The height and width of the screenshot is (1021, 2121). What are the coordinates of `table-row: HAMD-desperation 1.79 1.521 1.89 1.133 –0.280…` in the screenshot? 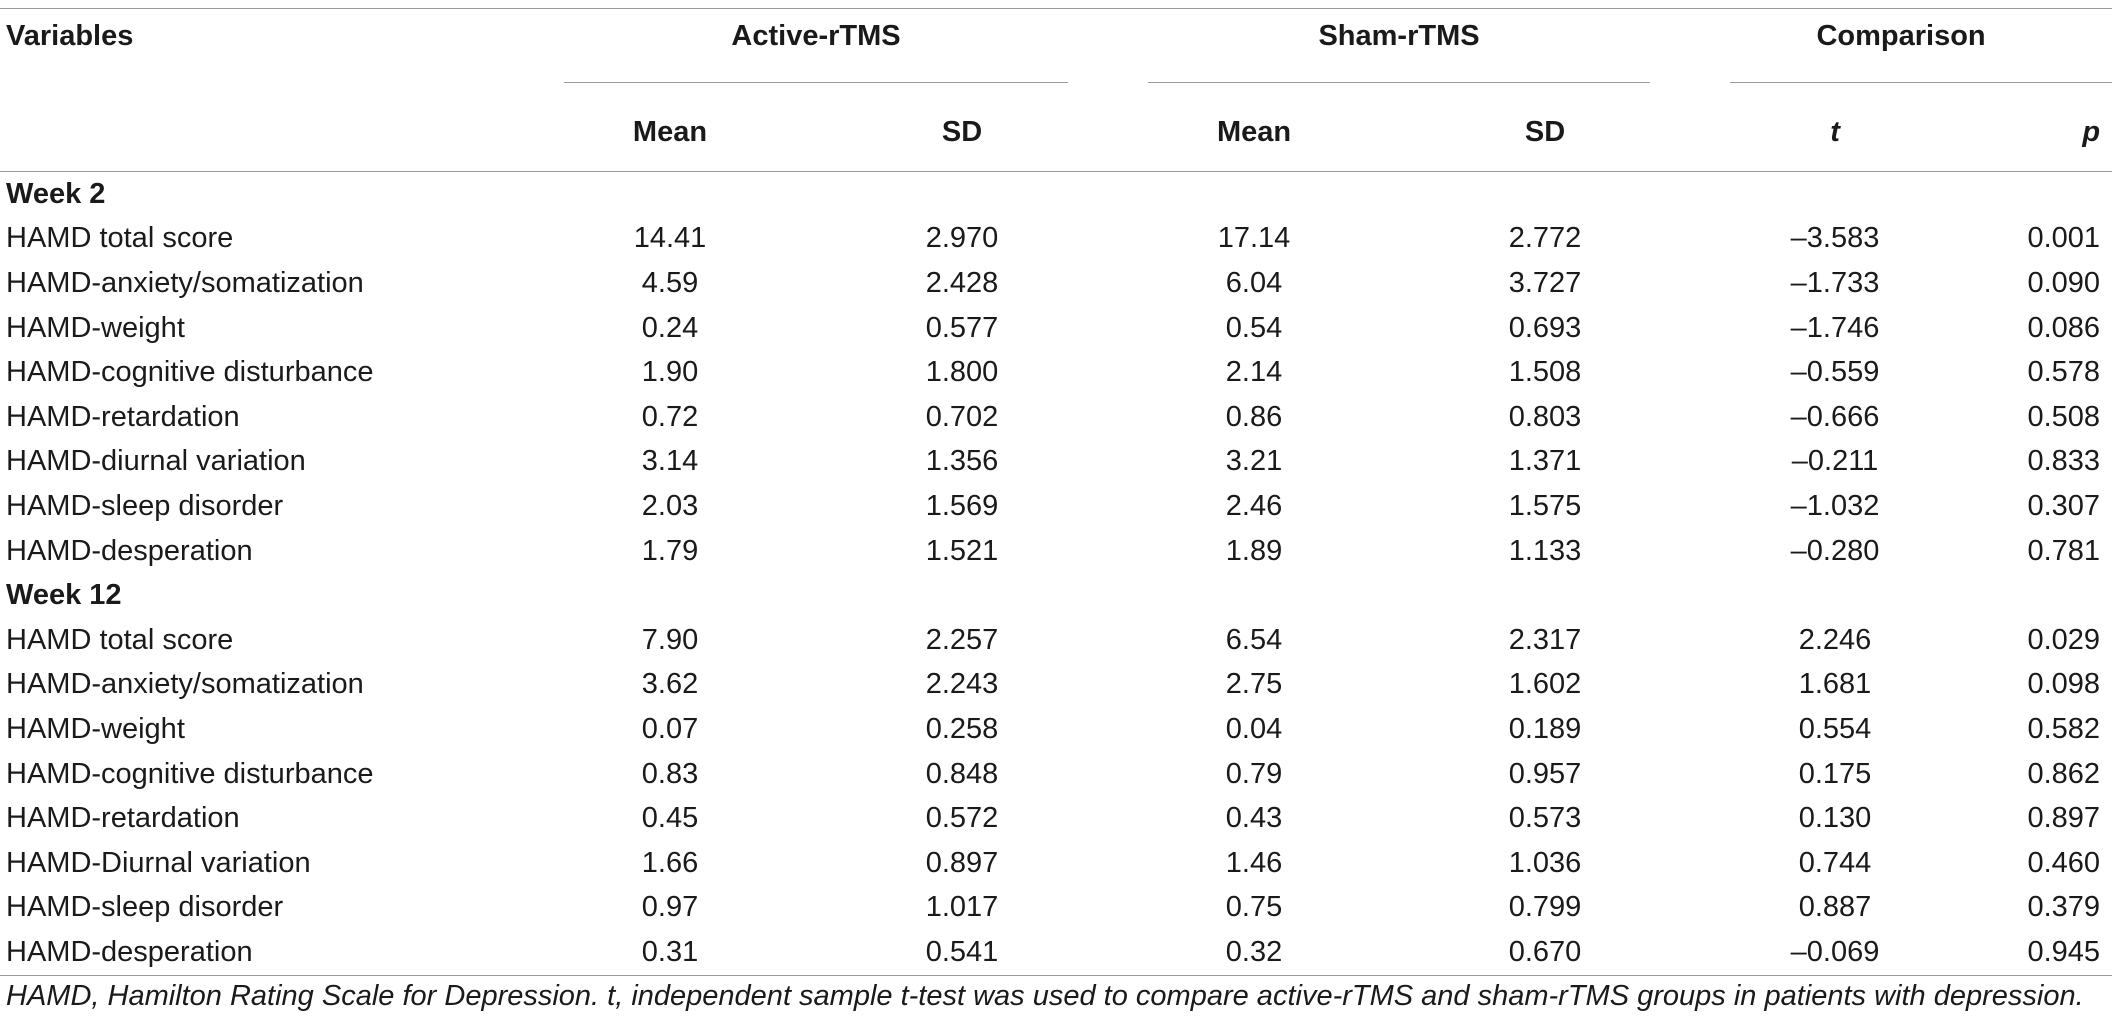 It's located at (1056, 551).